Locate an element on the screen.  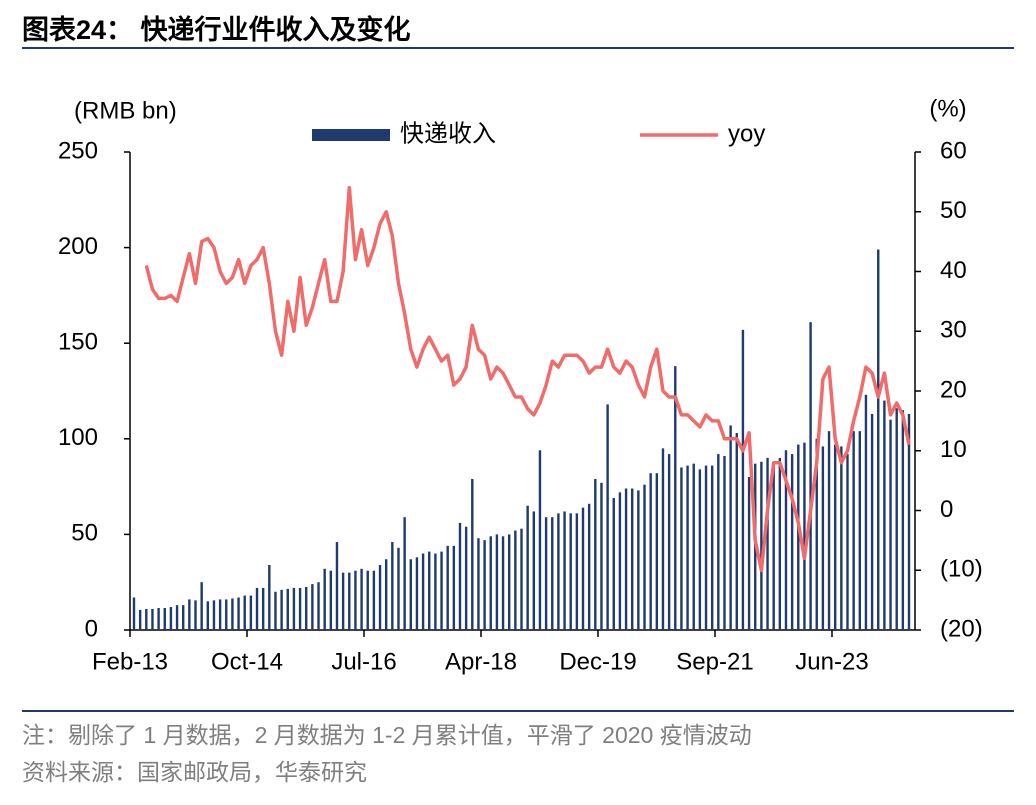
legend-label: yoy is located at coordinates (746, 133).